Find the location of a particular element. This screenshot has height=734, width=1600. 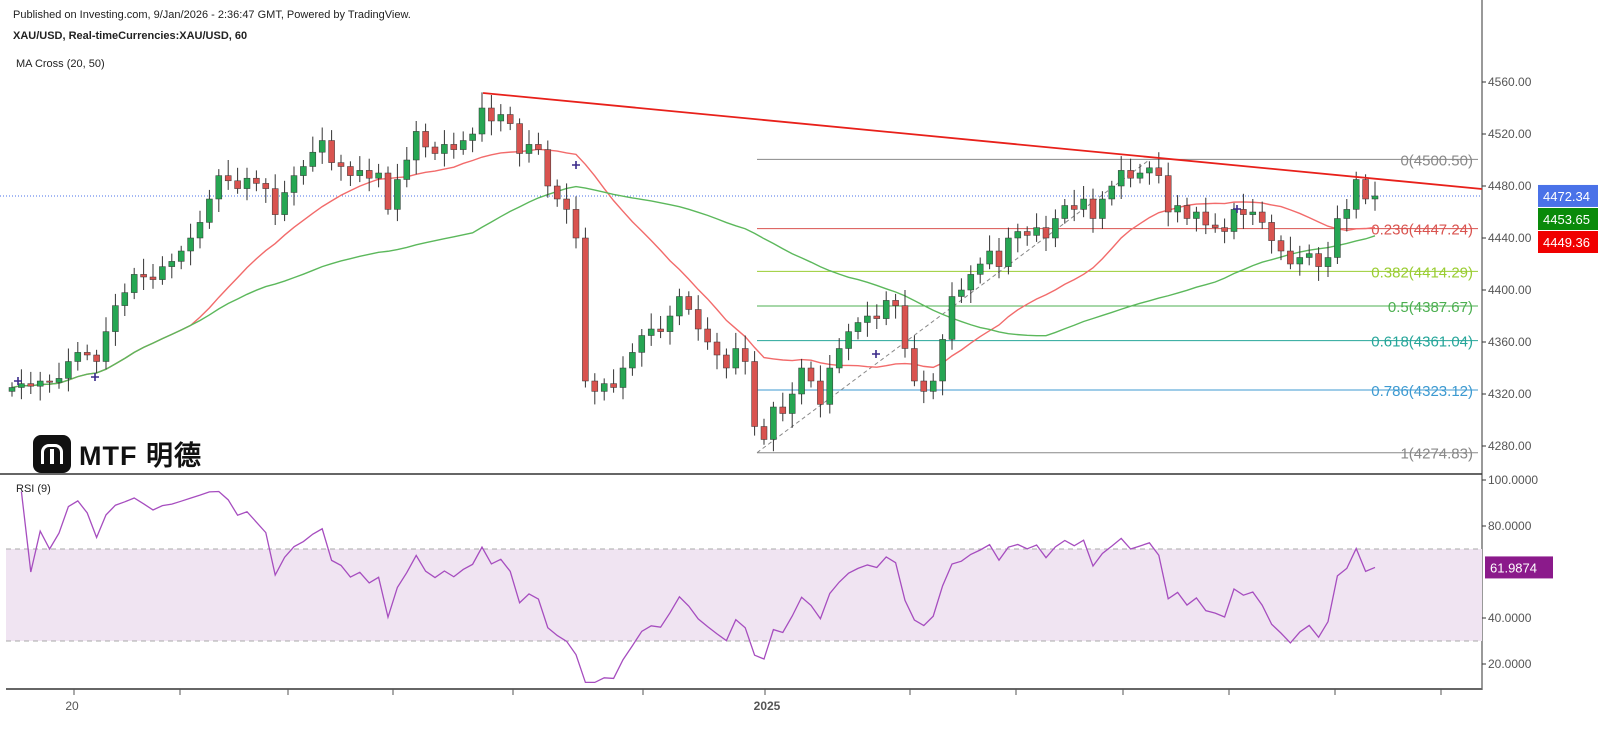

mtf-logo: MTF 明德 is located at coordinates (117, 453).